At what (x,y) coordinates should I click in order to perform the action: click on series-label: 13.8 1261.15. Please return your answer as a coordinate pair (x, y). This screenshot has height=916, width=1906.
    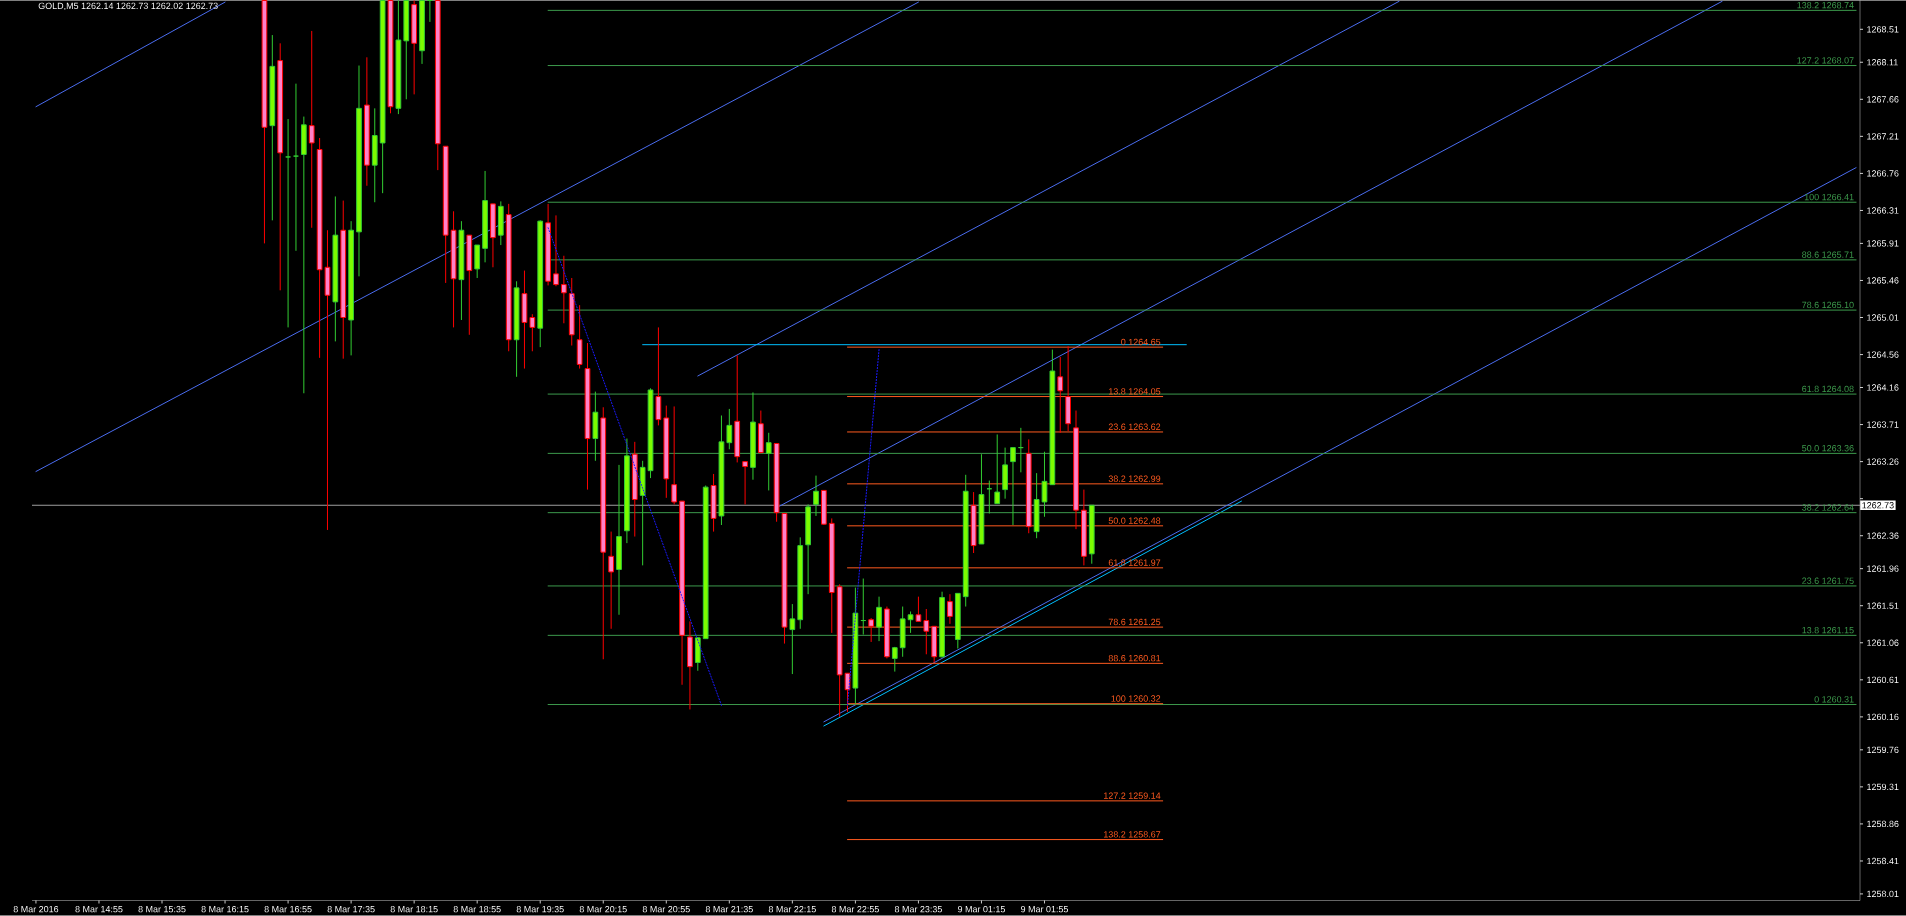
    Looking at the image, I should click on (1828, 630).